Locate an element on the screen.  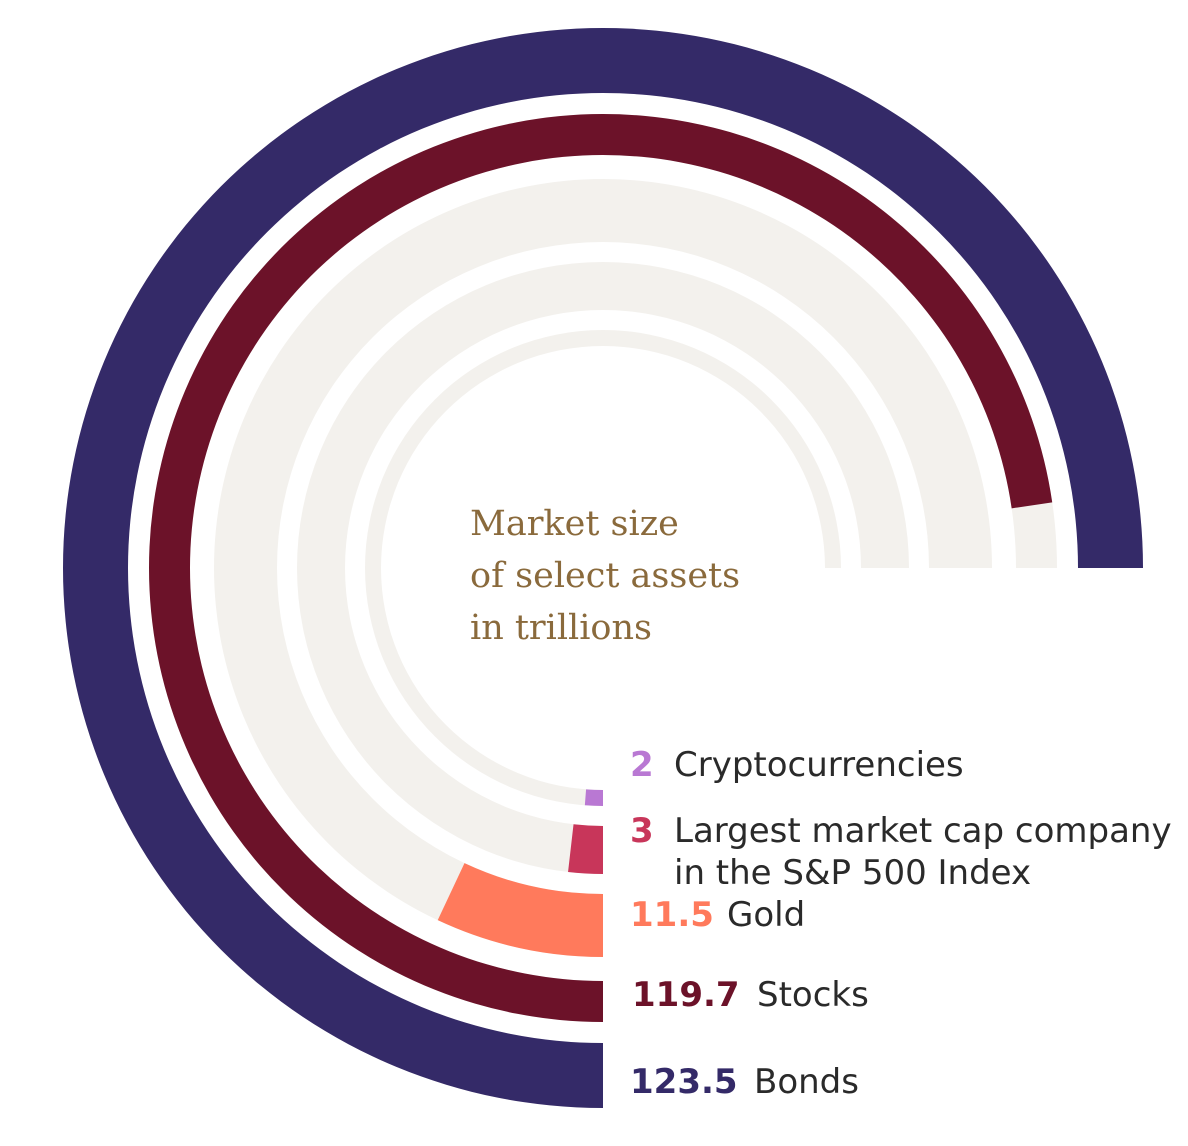
chart-title-line-1: Market size is located at coordinates (574, 524).